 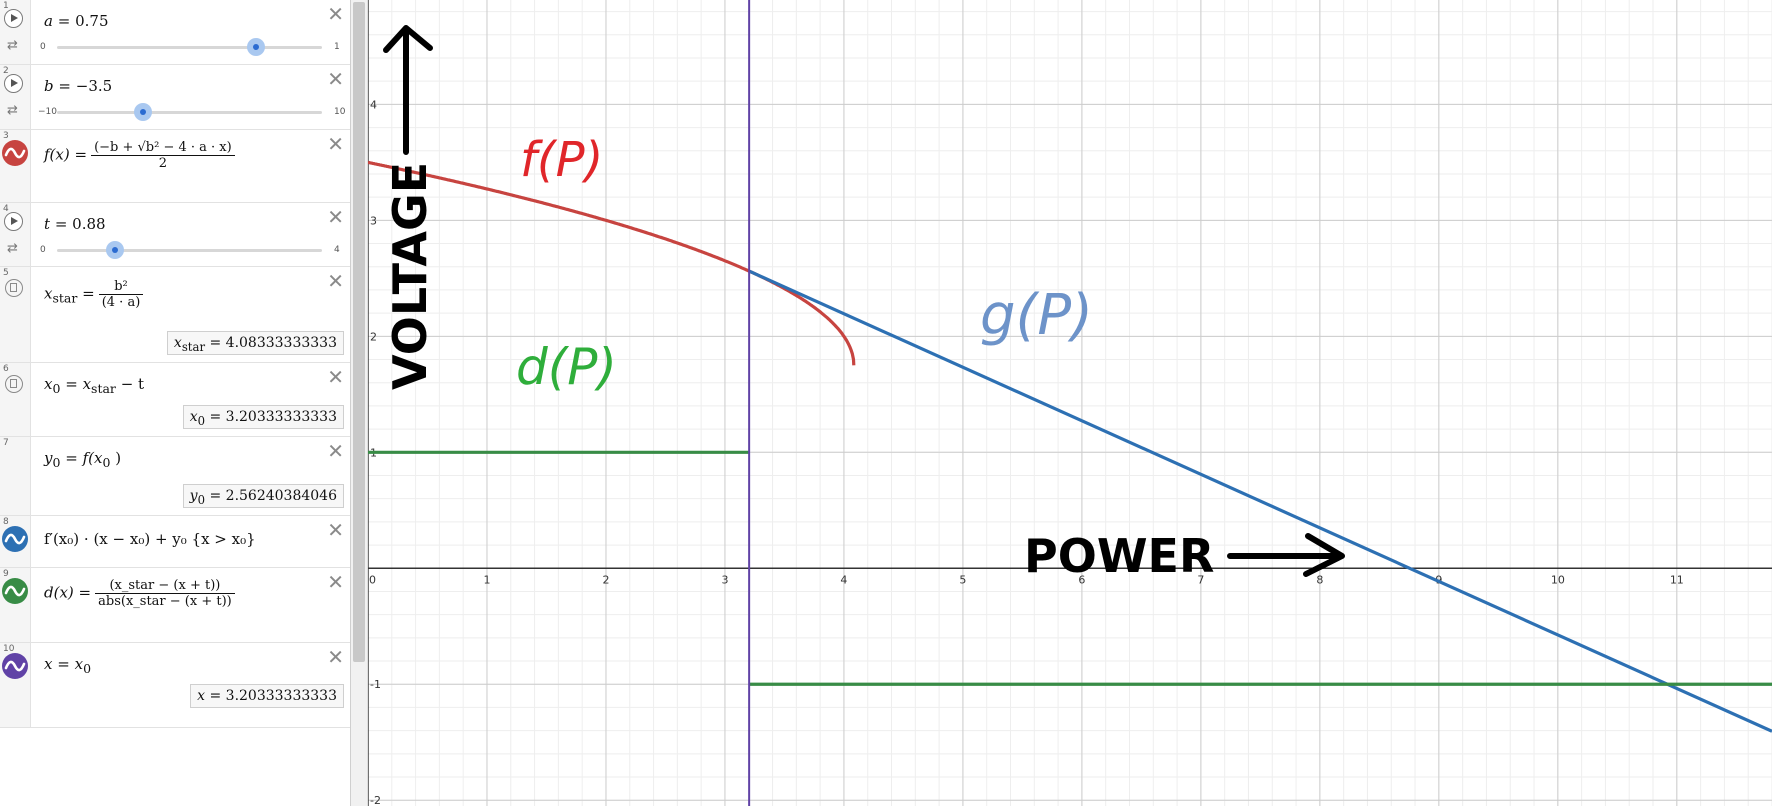 What do you see at coordinates (1319, 579) in the screenshot?
I see `x-tick-label: 8` at bounding box center [1319, 579].